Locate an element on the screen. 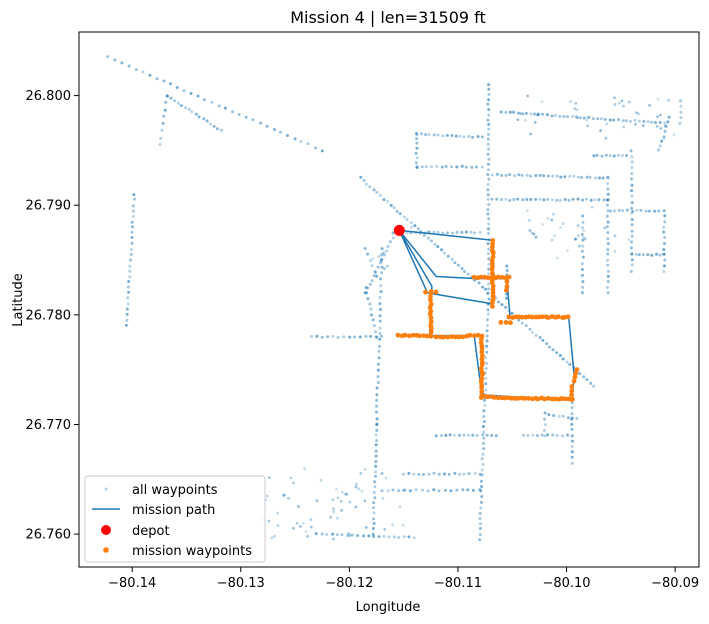 The image size is (709, 624). x-tick-label: −80.13 is located at coordinates (241, 583).